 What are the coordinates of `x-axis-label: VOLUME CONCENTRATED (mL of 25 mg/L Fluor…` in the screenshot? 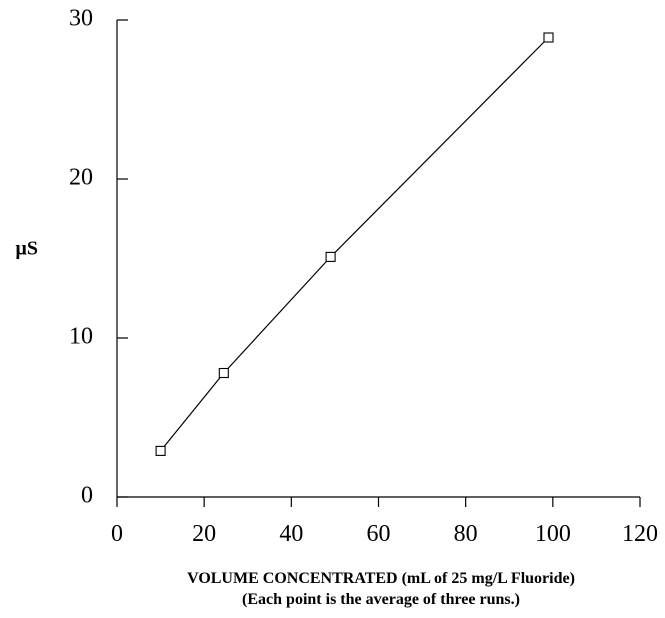 It's located at (381, 578).